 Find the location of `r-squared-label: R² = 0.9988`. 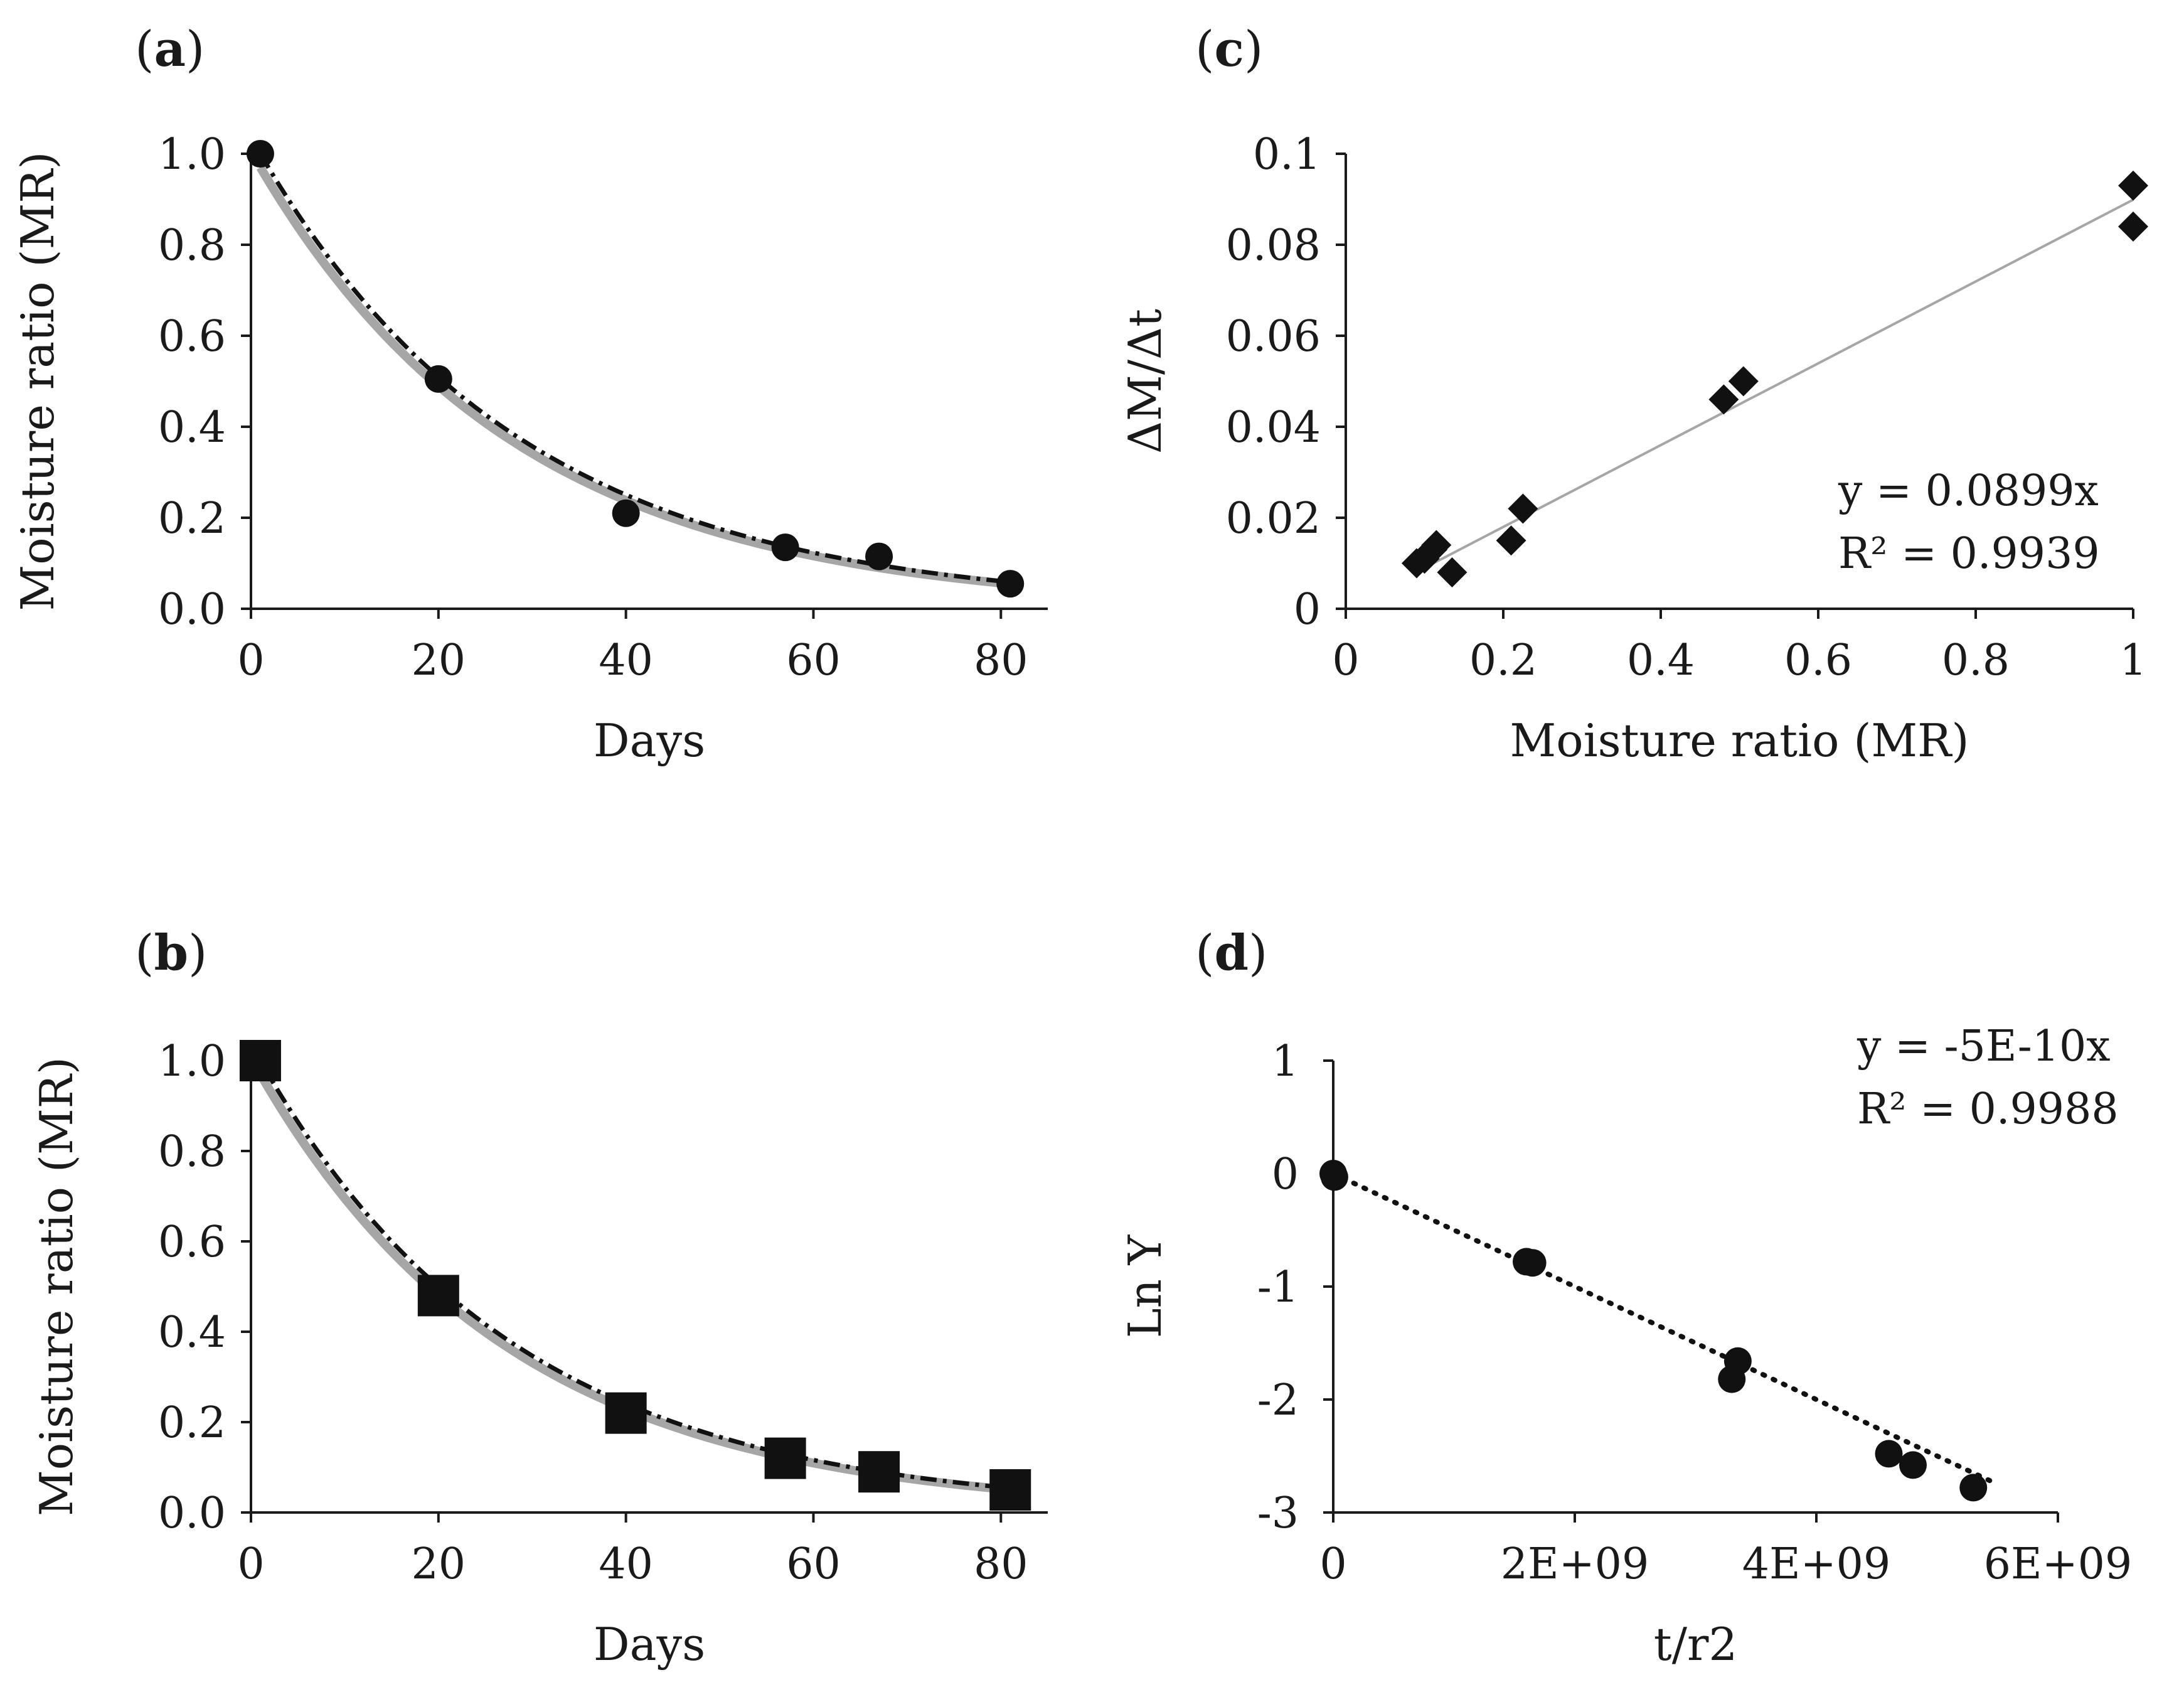

r-squared-label: R² = 0.9988 is located at coordinates (1988, 1109).